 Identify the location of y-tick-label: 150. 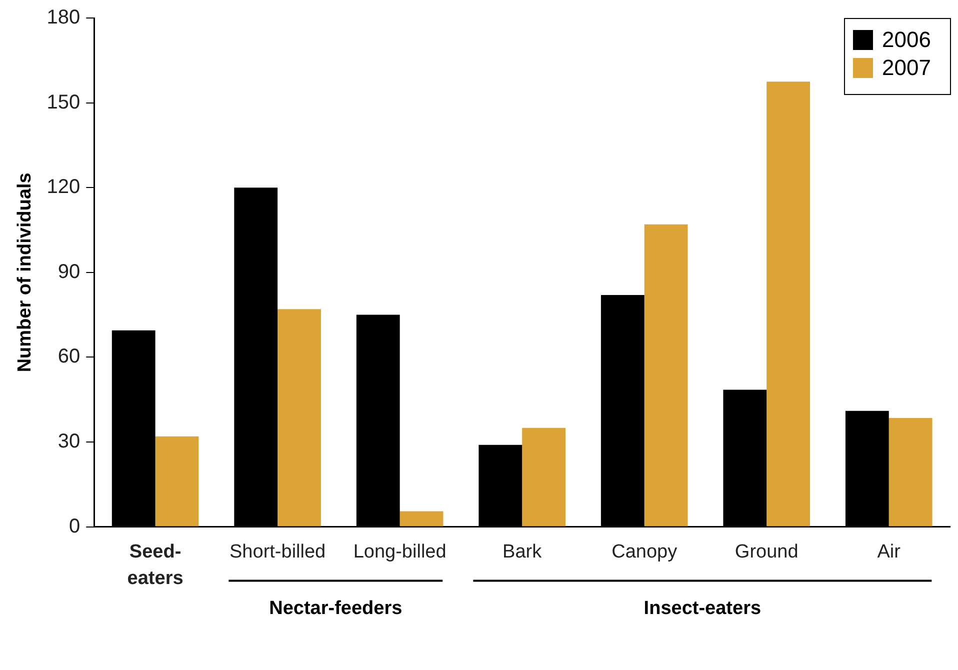
(63, 102).